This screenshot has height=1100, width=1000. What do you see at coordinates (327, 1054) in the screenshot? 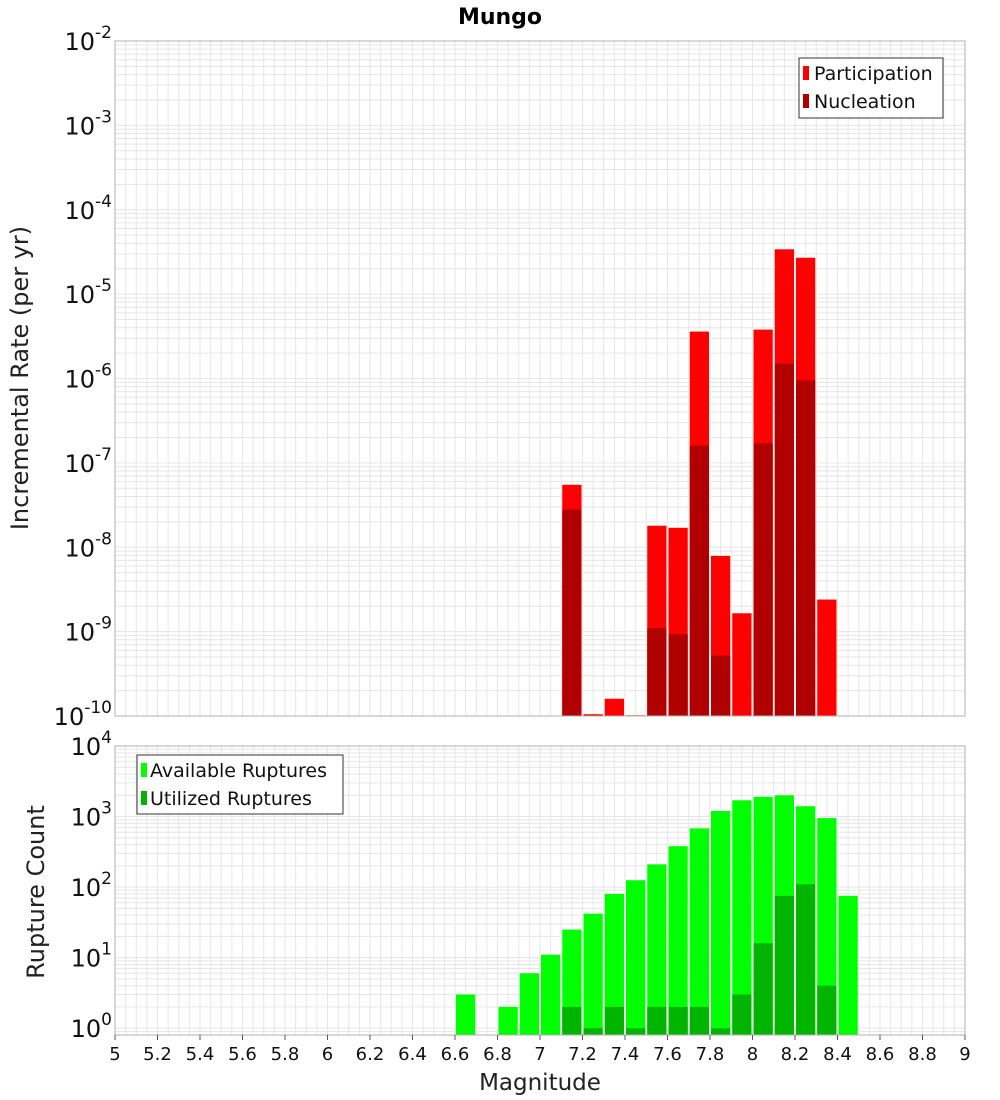
I see `x-tick-label: 6` at bounding box center [327, 1054].